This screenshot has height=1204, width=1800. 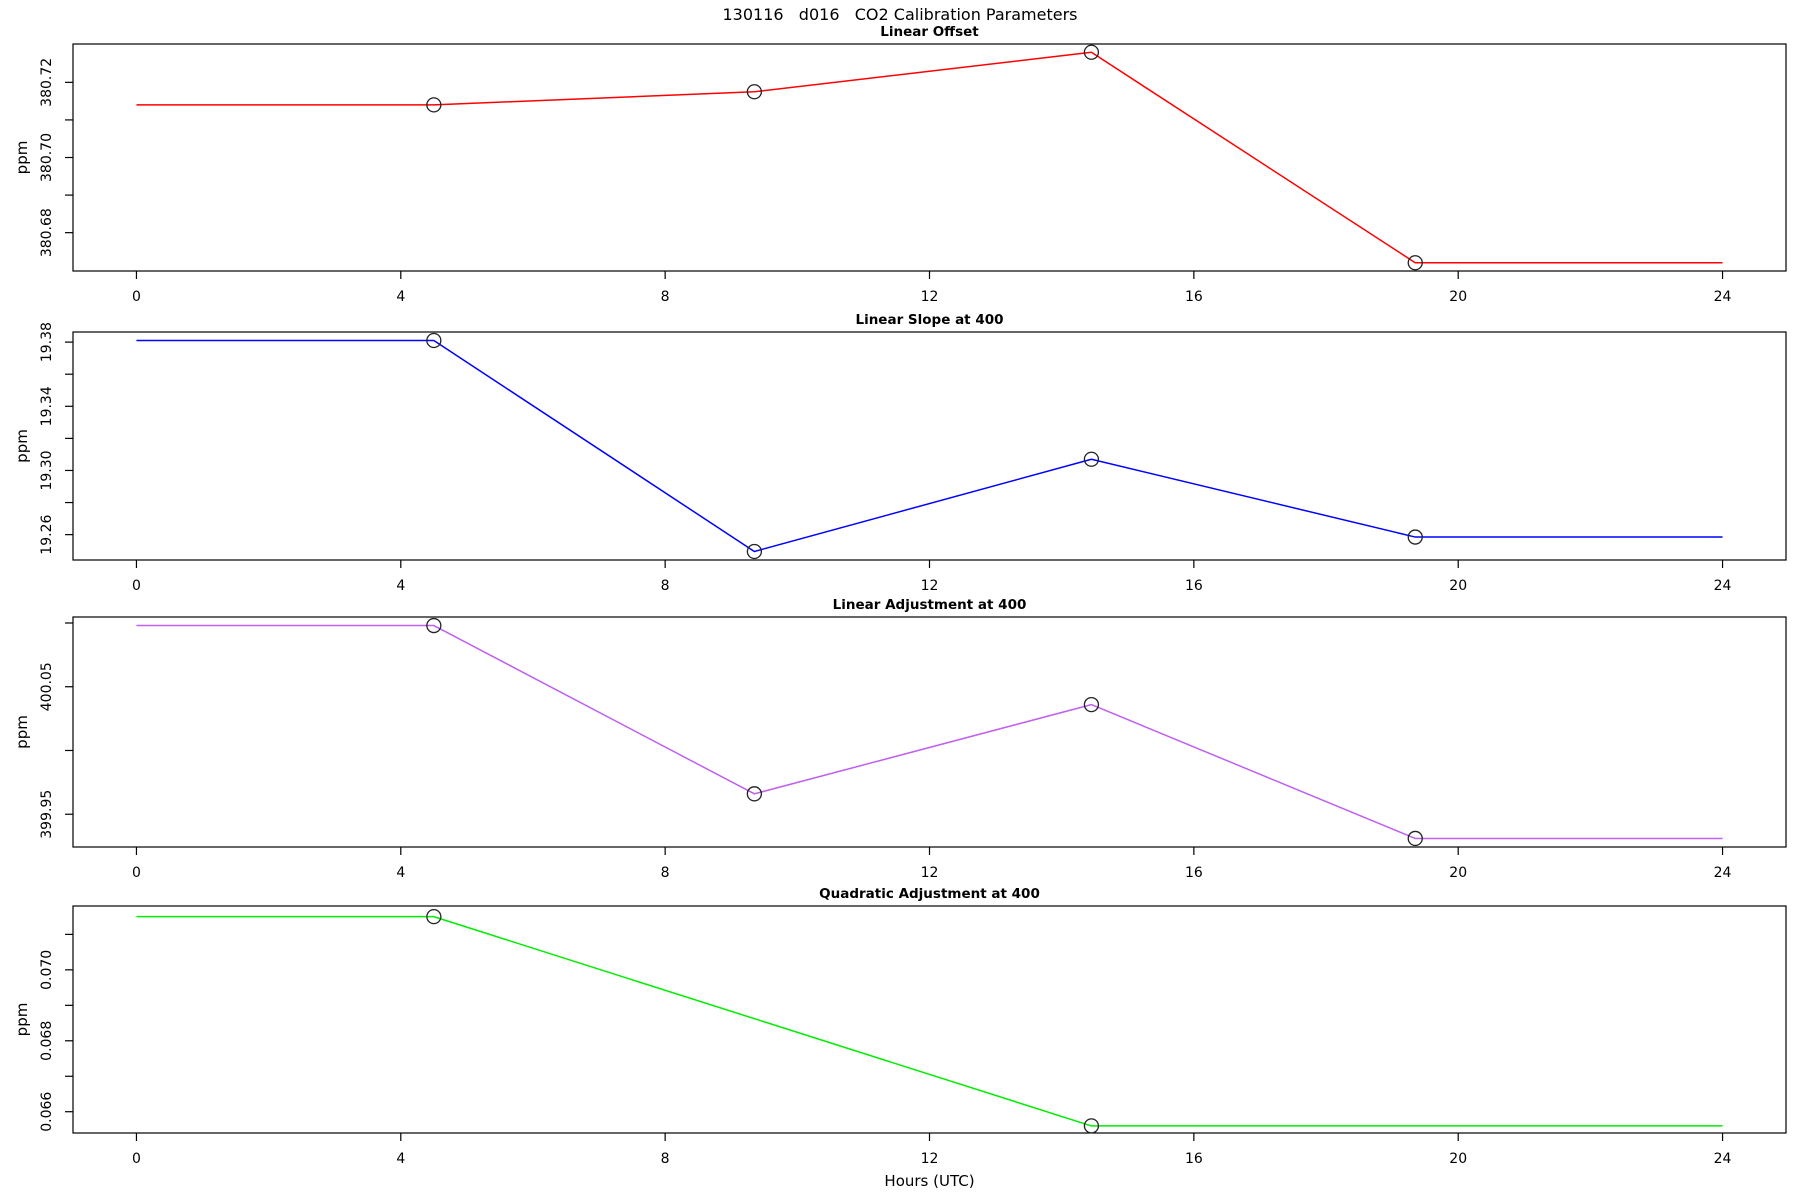 I want to click on y-tick-label: 19.34, so click(x=47, y=406).